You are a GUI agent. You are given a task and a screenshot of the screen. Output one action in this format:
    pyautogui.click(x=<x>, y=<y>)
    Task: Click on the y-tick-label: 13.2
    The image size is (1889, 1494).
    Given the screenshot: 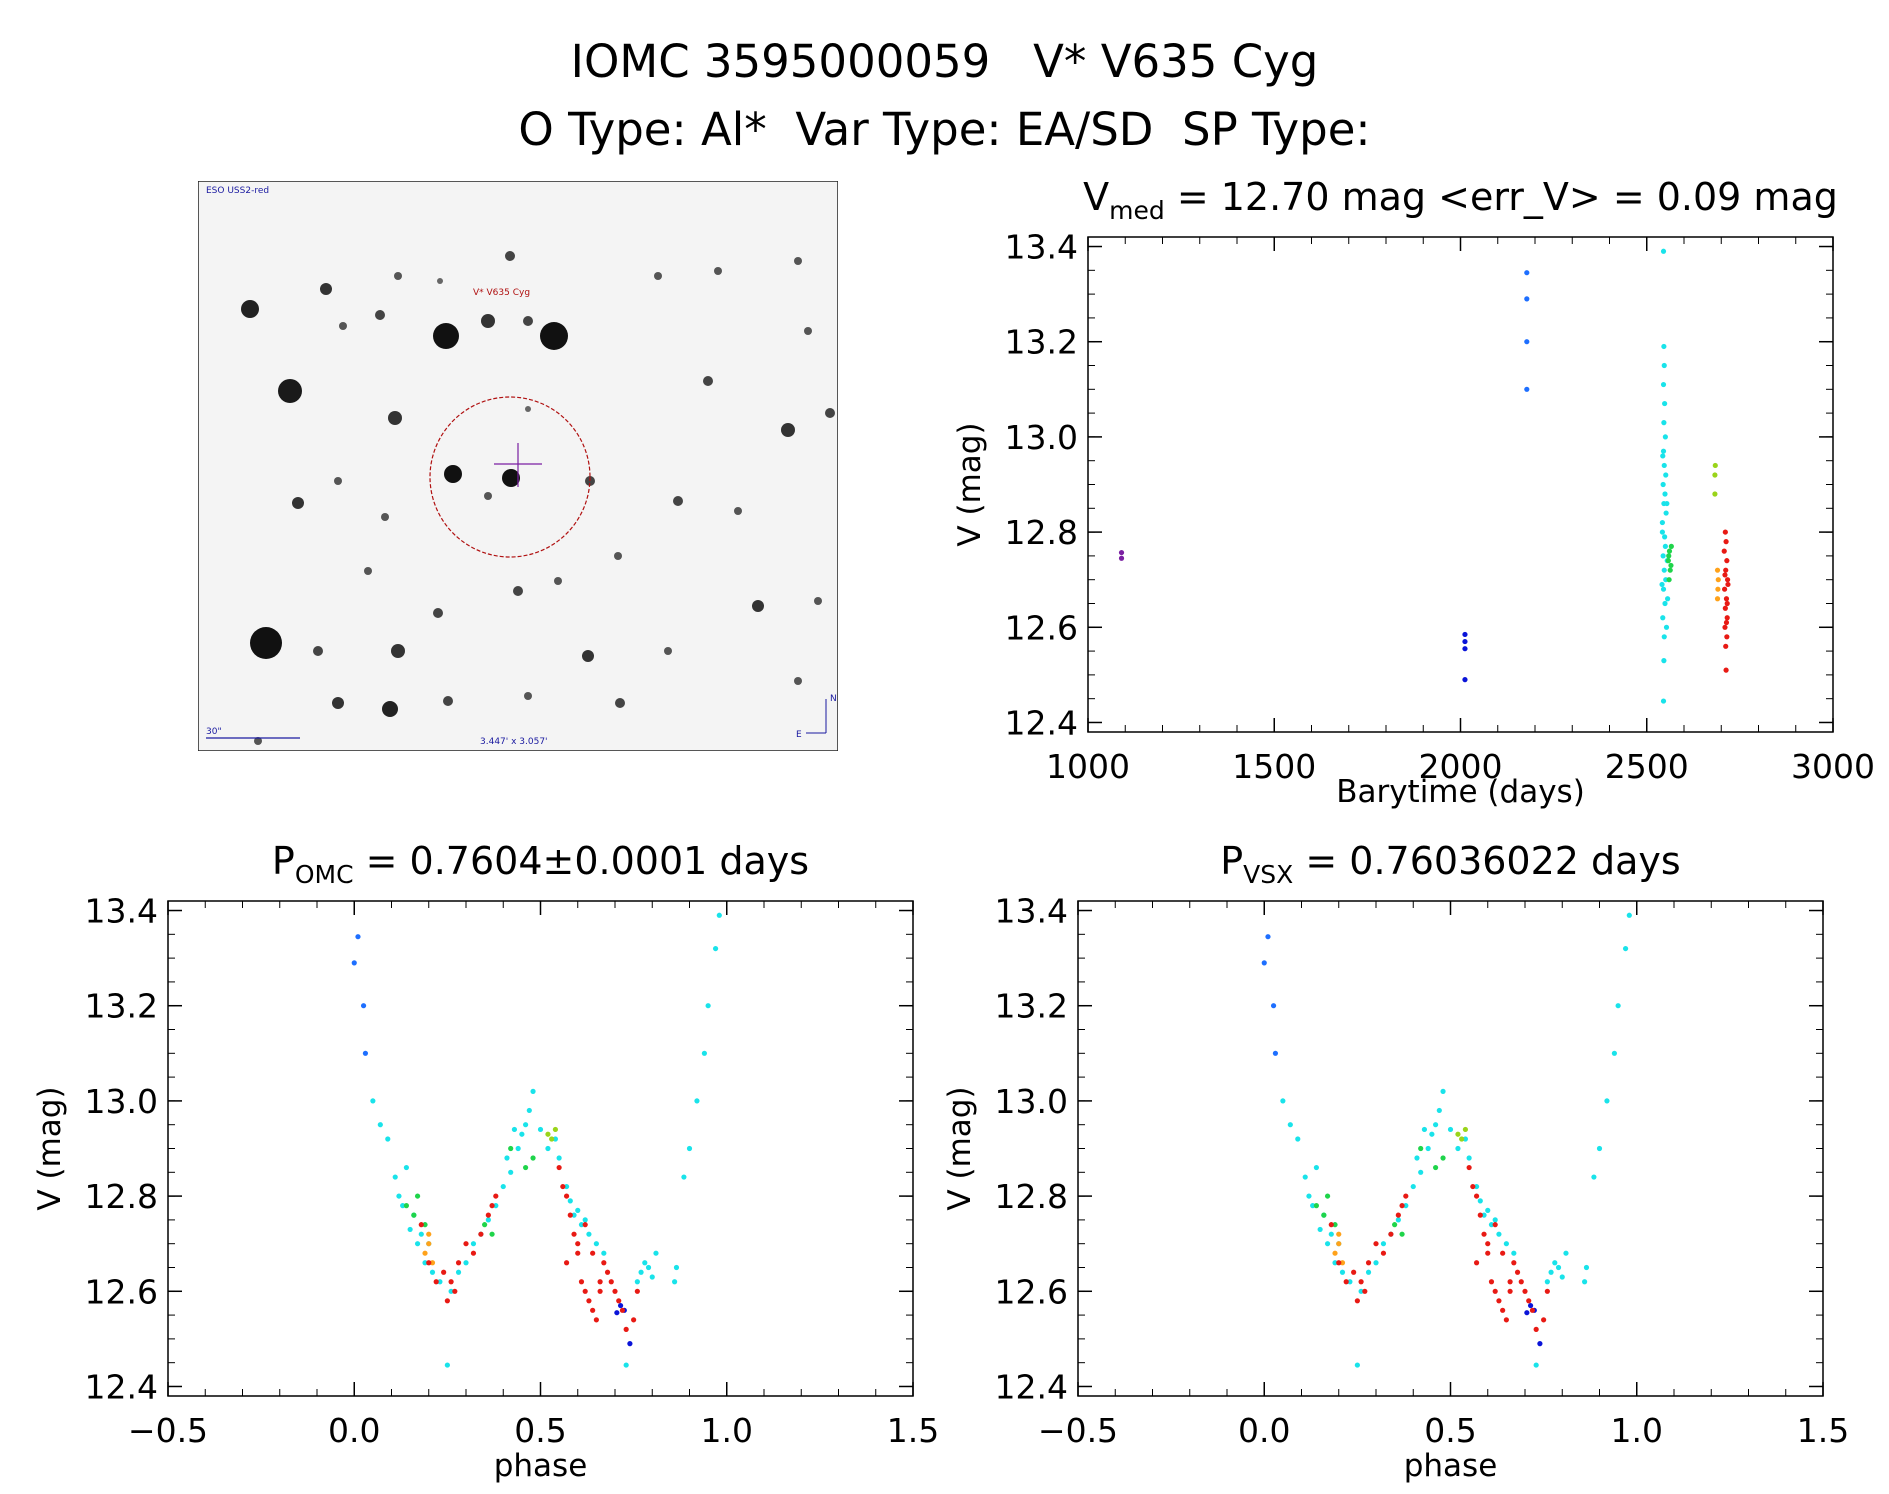 What is the action you would take?
    pyautogui.click(x=121, y=1006)
    